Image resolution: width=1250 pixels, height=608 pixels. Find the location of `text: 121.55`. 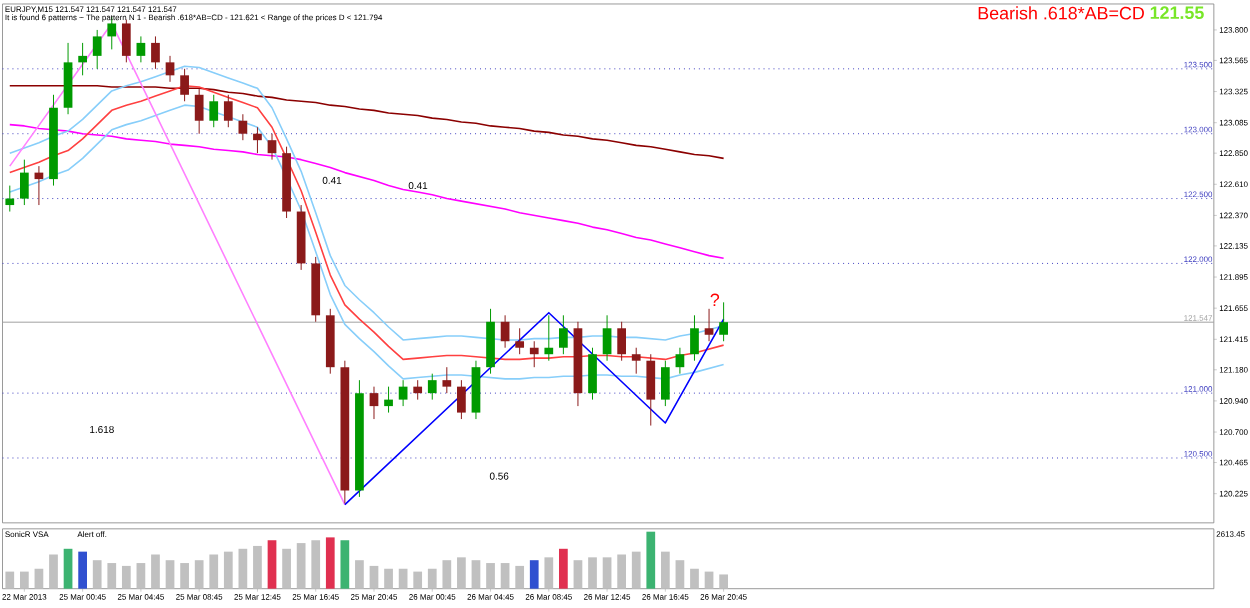

text: 121.55 is located at coordinates (1177, 12).